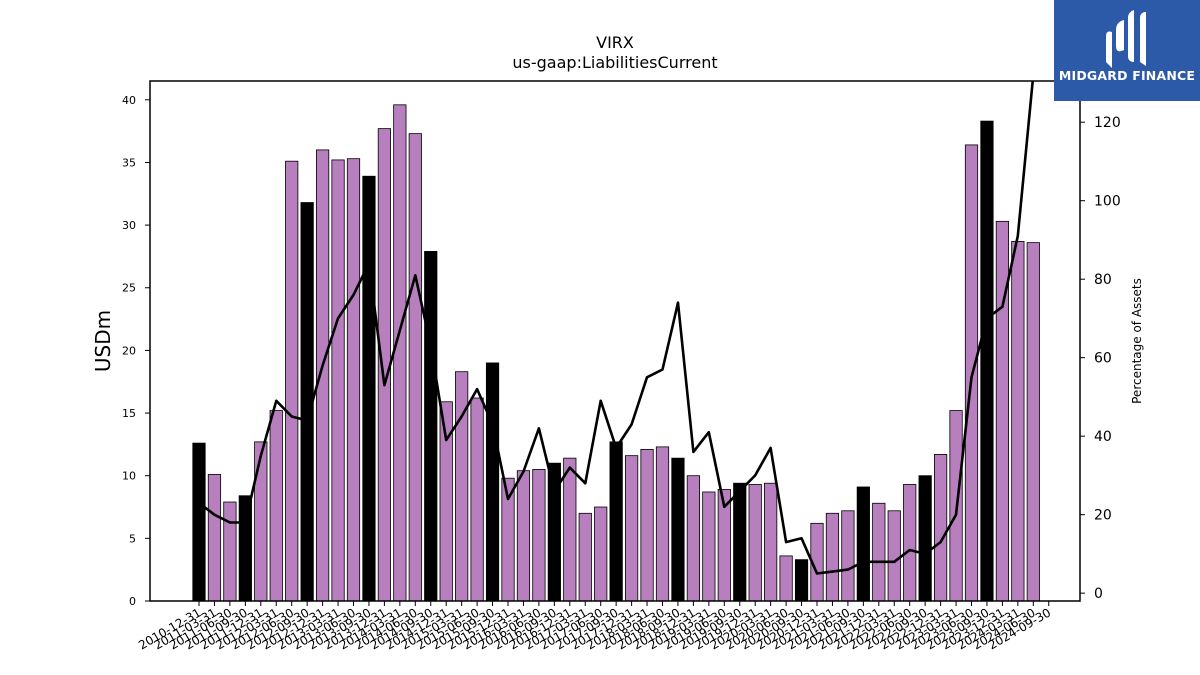  What do you see at coordinates (129, 350) in the screenshot?
I see `y-tick-label: 20` at bounding box center [129, 350].